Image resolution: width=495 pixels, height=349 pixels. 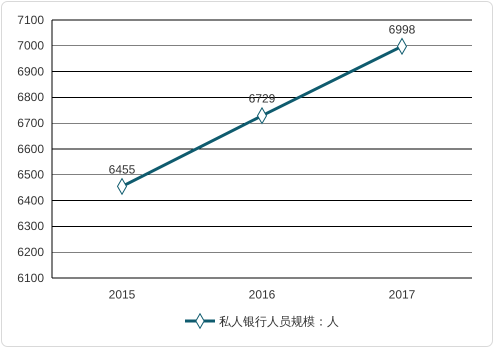 What do you see at coordinates (30, 226) in the screenshot?
I see `y-tick-label: 6300` at bounding box center [30, 226].